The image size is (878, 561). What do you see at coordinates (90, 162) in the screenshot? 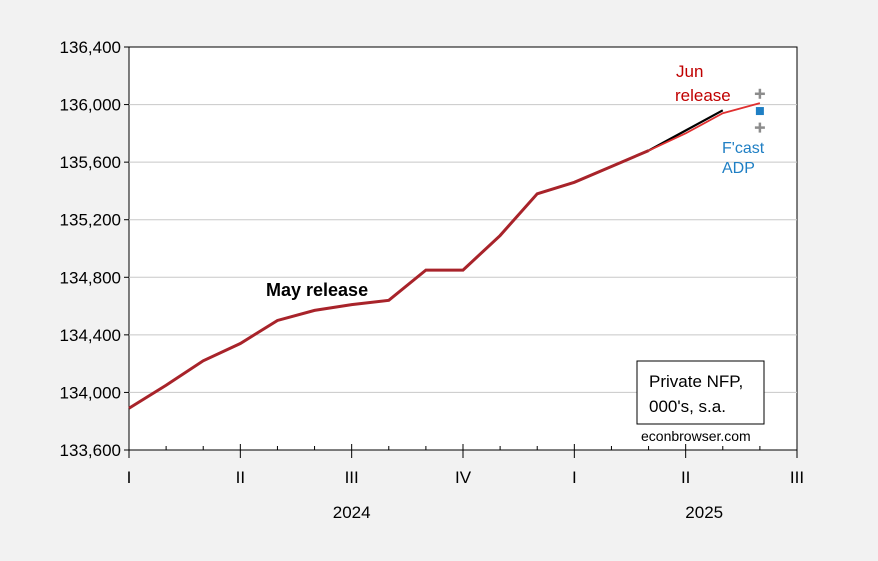
I see `y-tick-label: 135,600` at bounding box center [90, 162].